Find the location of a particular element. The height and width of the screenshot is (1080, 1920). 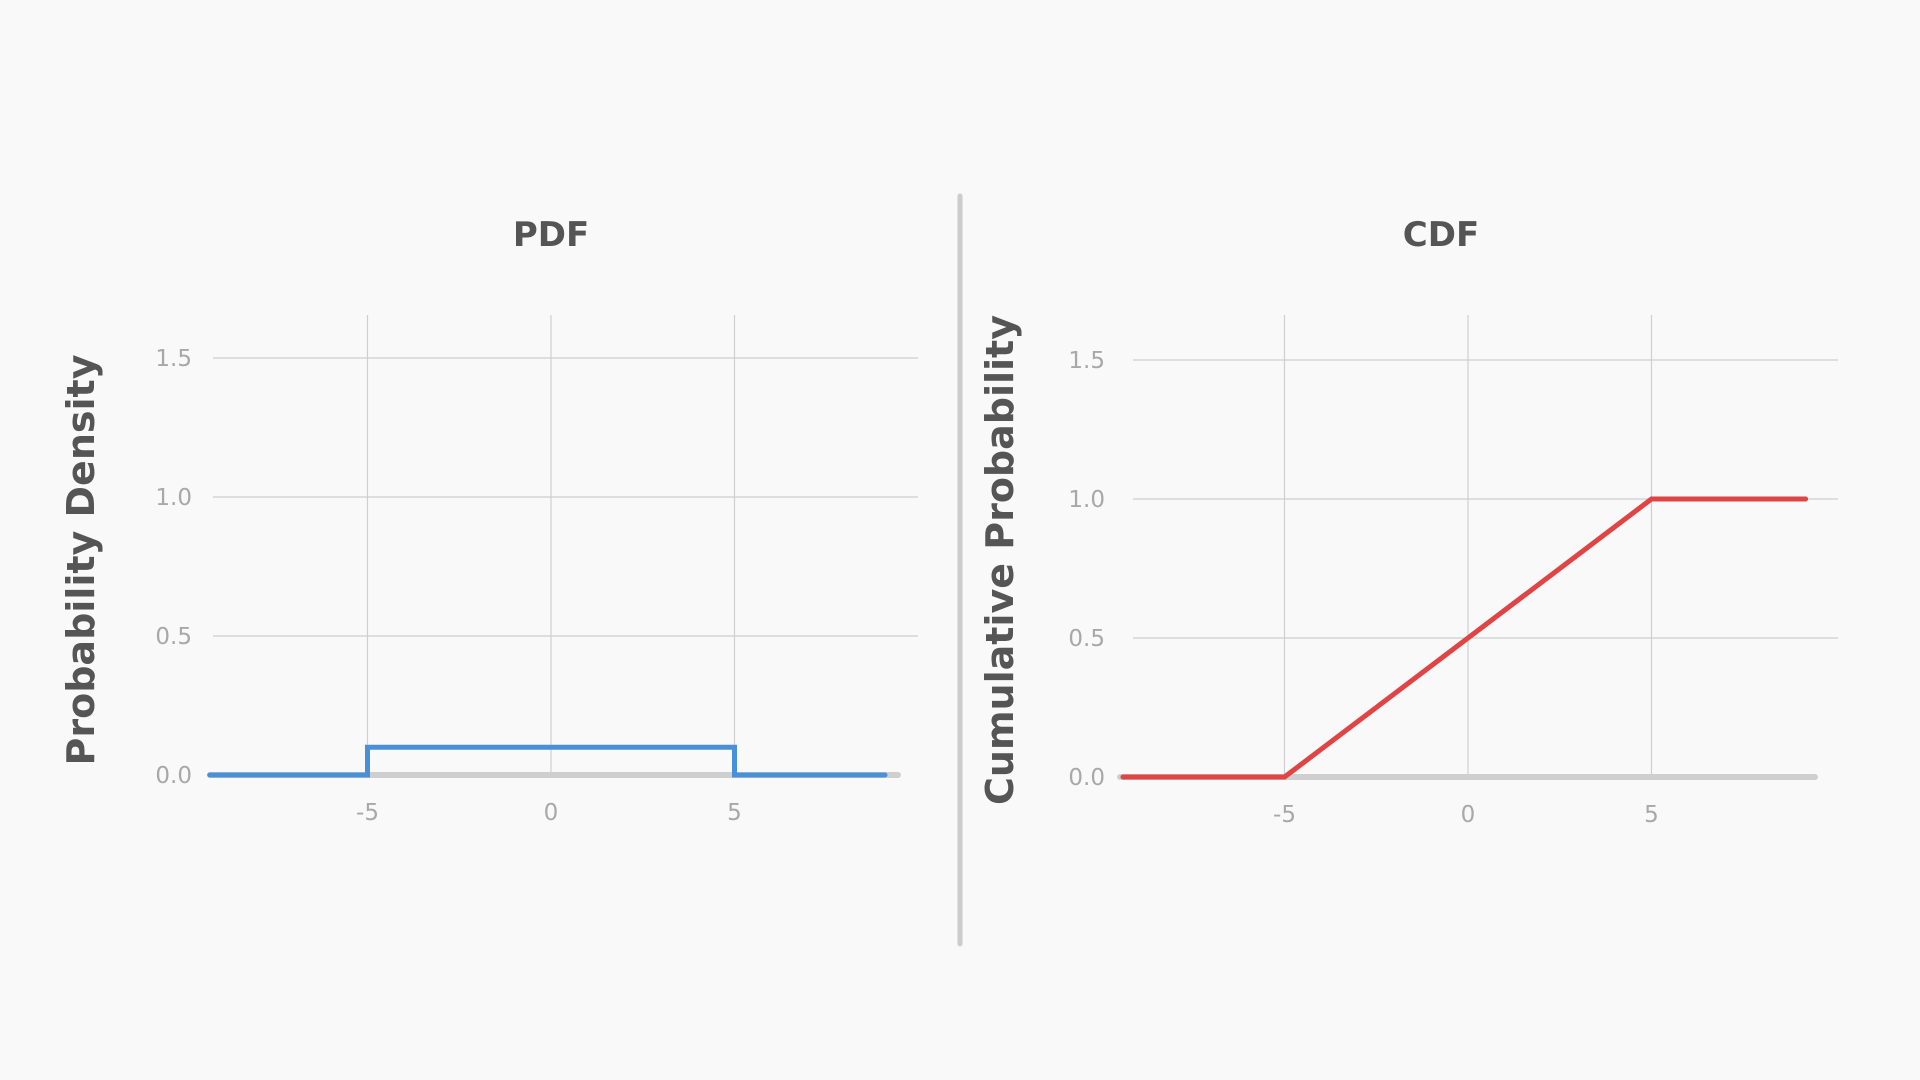

pdf-chart-title: PDF is located at coordinates (551, 235).